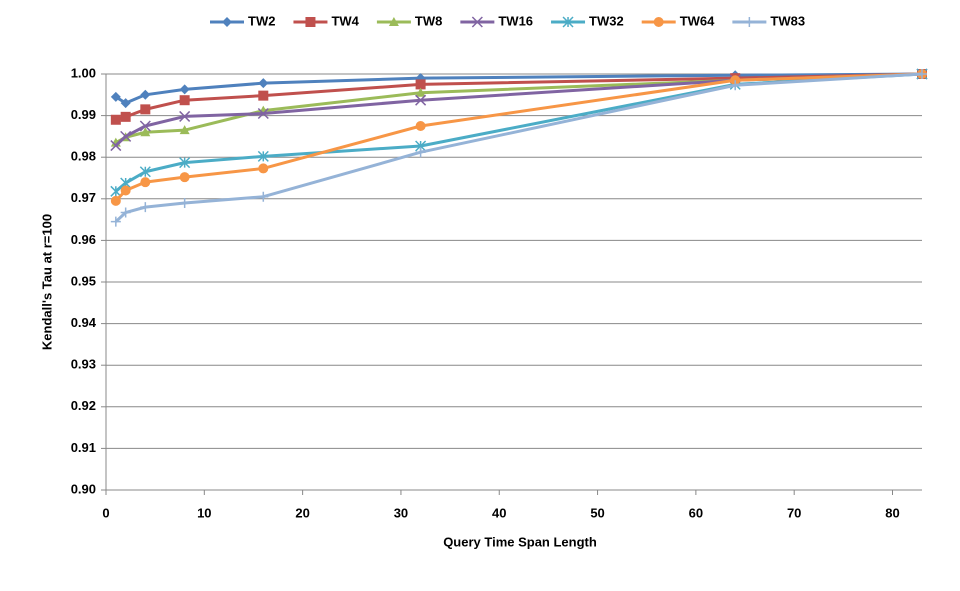  I want to click on y-tick-label: 1.00, so click(83, 72).